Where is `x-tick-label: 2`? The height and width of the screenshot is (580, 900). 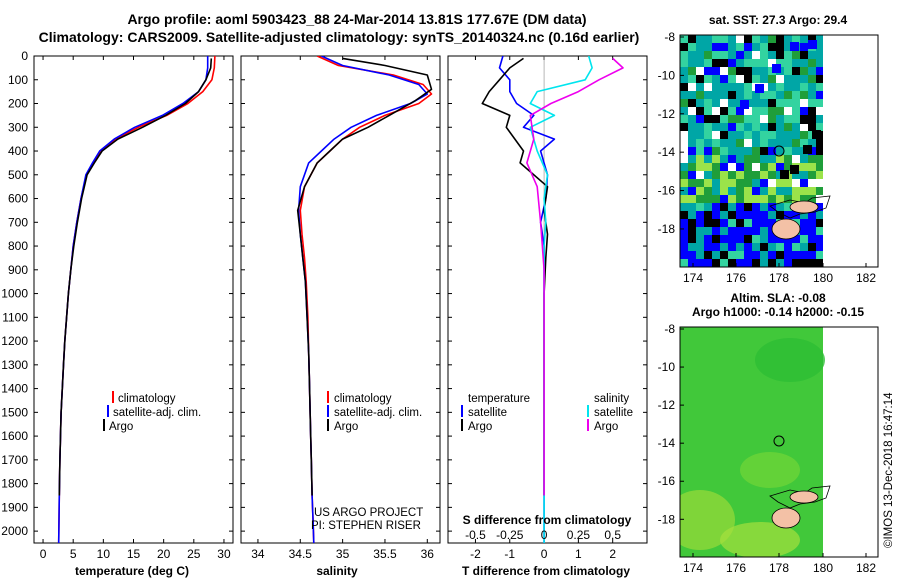
x-tick-label: 2 is located at coordinates (612, 554).